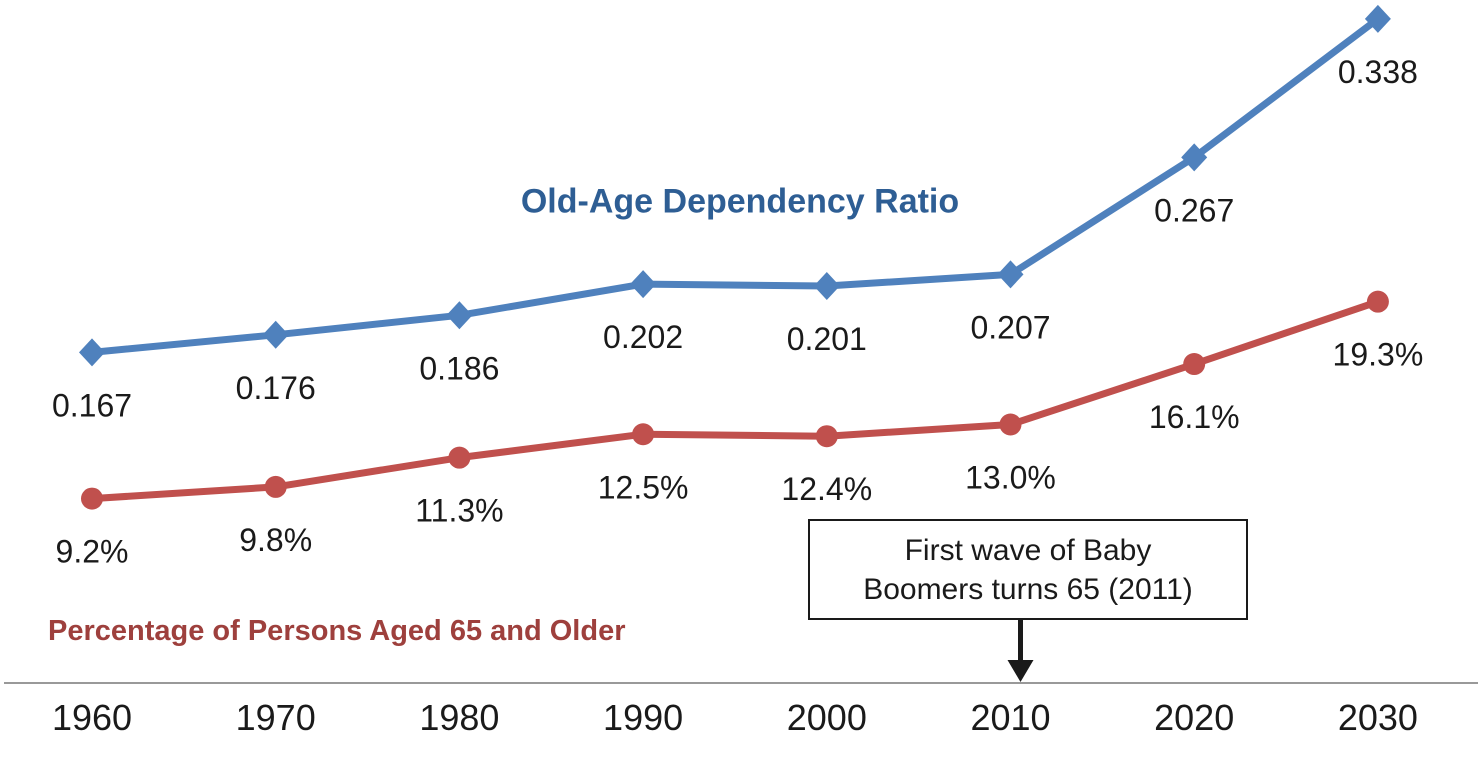  Describe the element at coordinates (459, 511) in the screenshot. I see `data-label: 11.3%` at that location.